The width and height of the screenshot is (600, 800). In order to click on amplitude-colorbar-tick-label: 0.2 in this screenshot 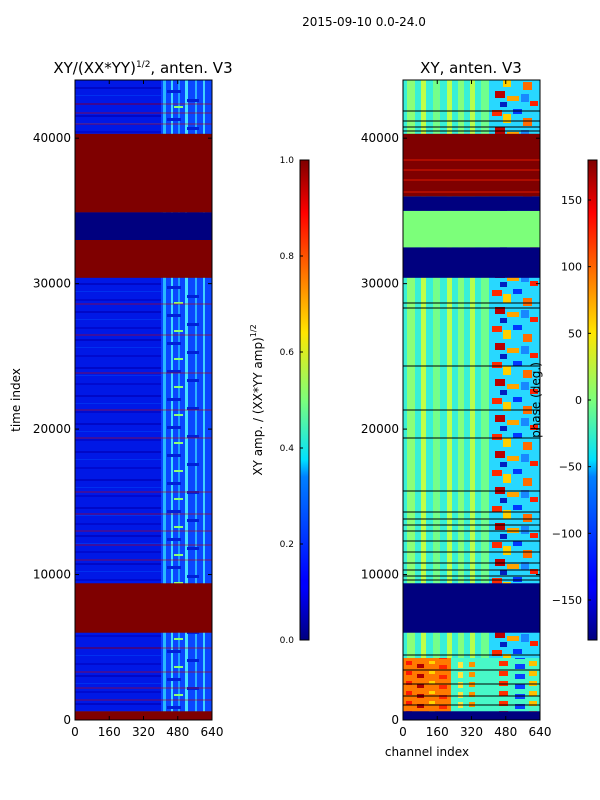, I will do `click(287, 545)`.